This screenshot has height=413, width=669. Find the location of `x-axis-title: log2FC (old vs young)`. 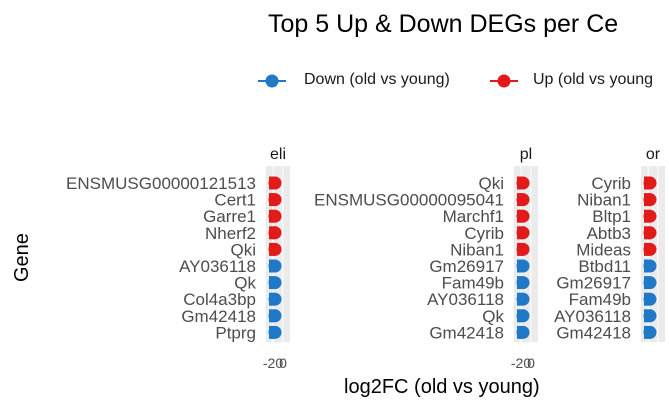

x-axis-title: log2FC (old vs young) is located at coordinates (442, 387).